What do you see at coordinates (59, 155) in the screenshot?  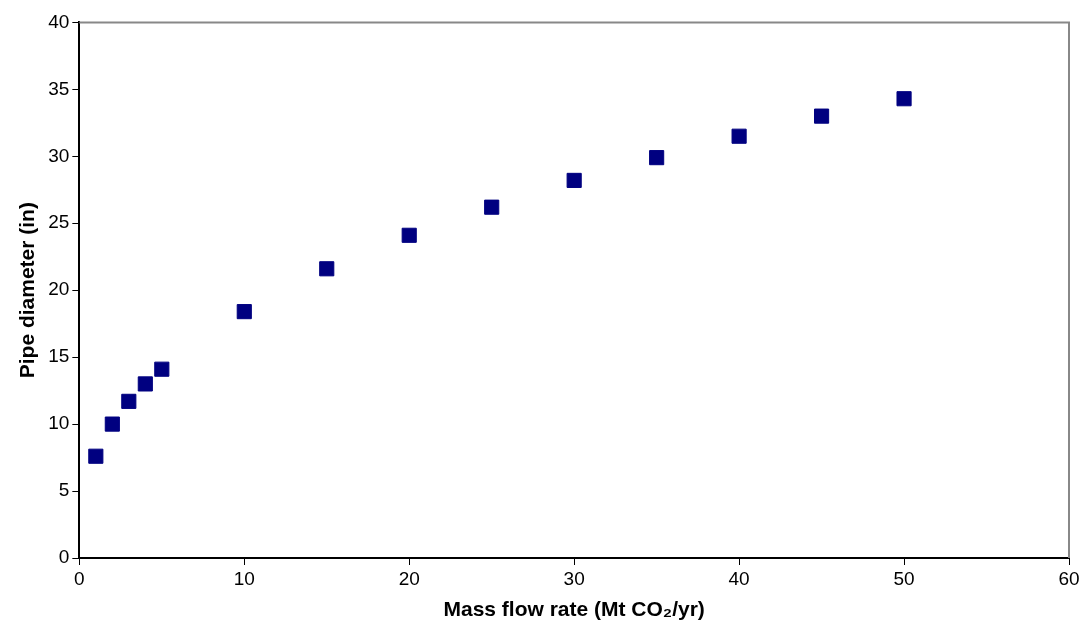 I see `y-tick-label: 30` at bounding box center [59, 155].